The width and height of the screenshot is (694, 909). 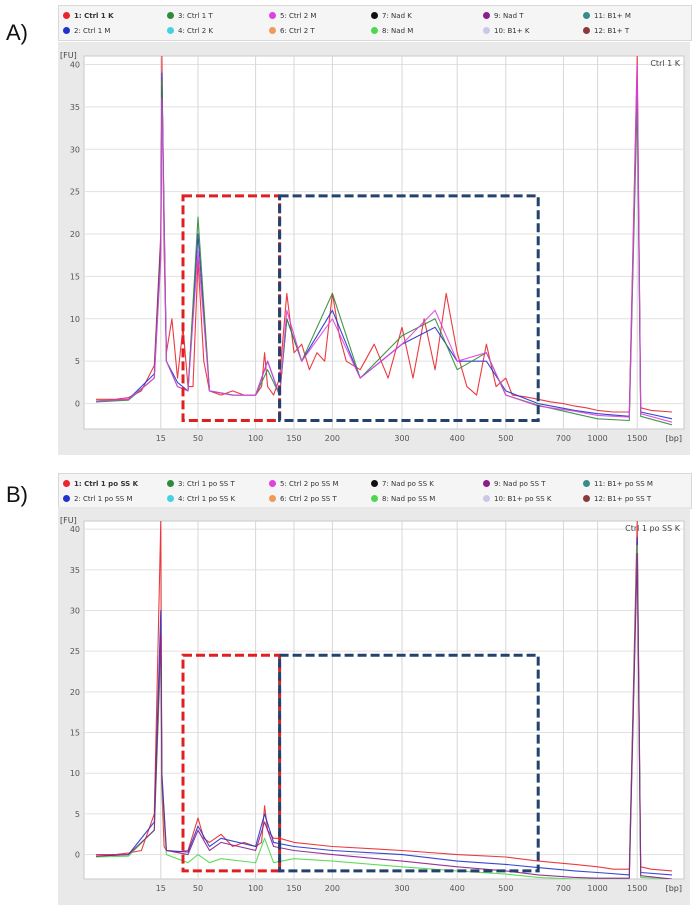 What do you see at coordinates (505, 888) in the screenshot?
I see `x-tick-label: 500` at bounding box center [505, 888].